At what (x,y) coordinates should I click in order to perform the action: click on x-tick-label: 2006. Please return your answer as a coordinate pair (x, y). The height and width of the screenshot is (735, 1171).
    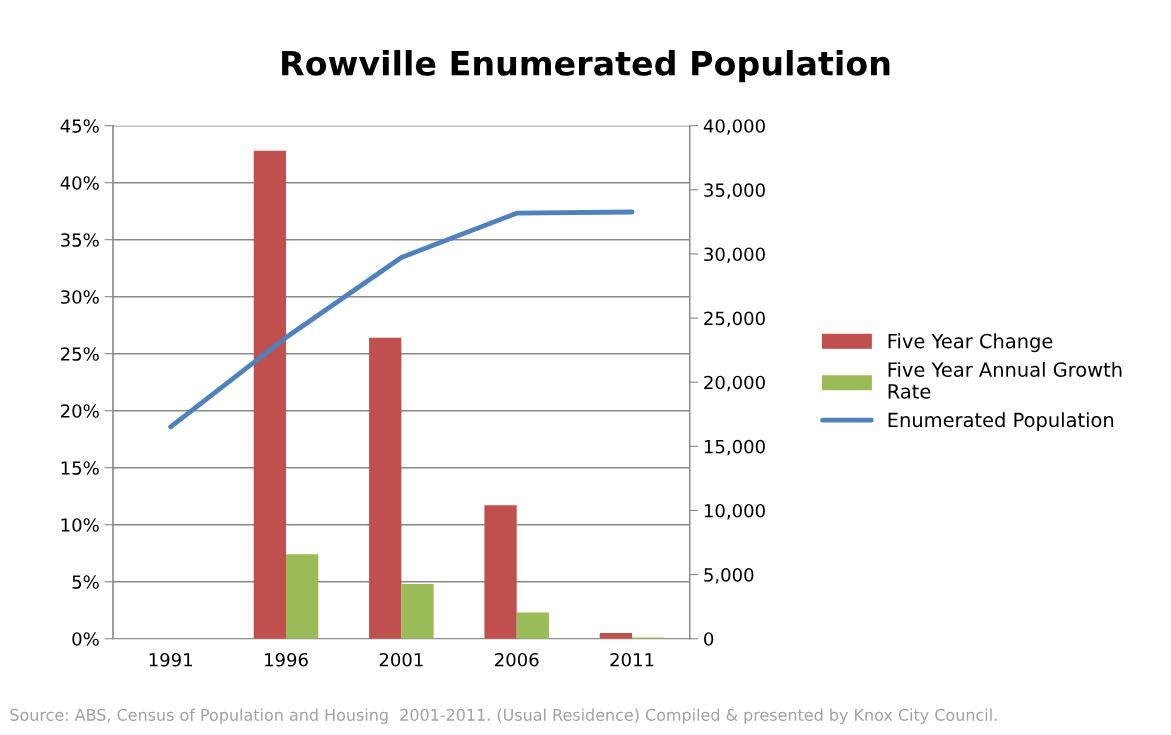
    Looking at the image, I should click on (517, 659).